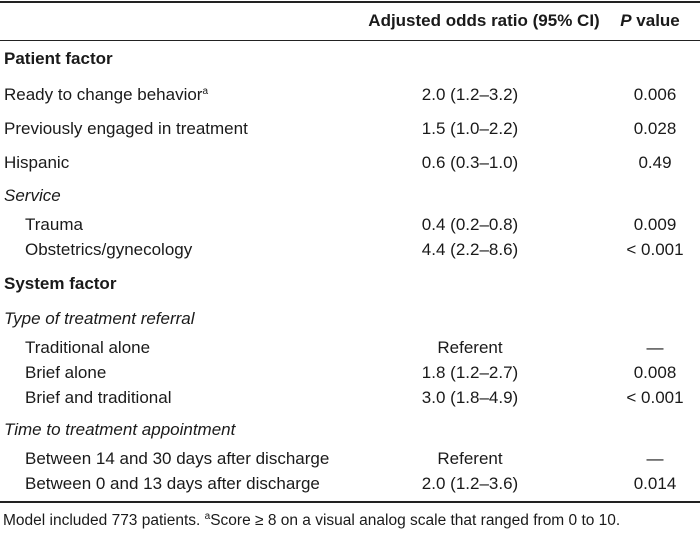  Describe the element at coordinates (655, 372) in the screenshot. I see `p-value: 0.008` at that location.